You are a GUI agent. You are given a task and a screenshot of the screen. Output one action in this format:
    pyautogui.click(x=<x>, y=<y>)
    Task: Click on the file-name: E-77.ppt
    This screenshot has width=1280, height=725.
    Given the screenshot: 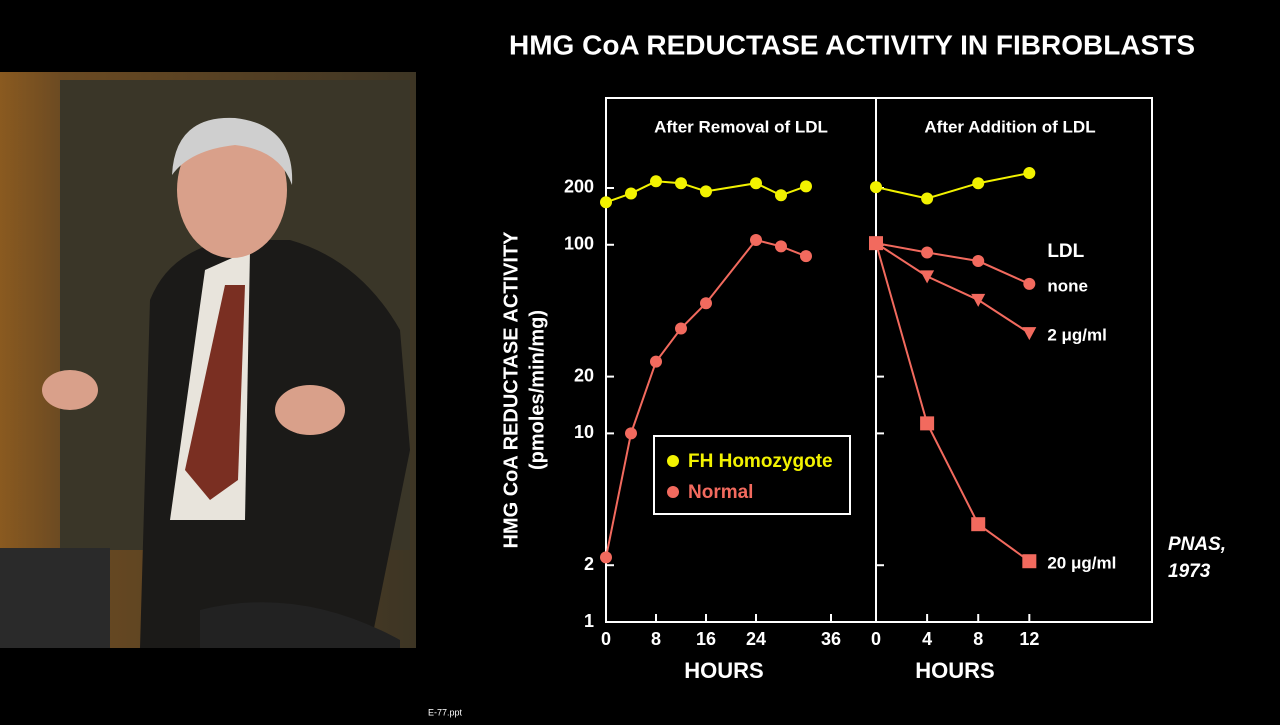 What is the action you would take?
    pyautogui.click(x=445, y=712)
    